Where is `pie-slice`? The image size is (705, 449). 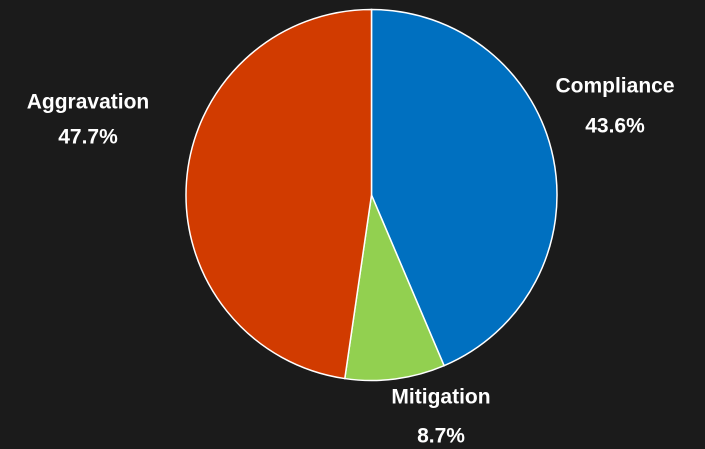
pie-slice is located at coordinates (394, 287).